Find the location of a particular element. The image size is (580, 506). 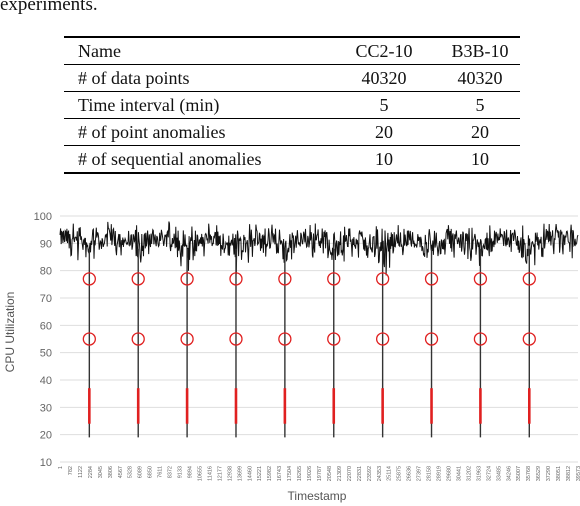

cc2-10-value: 20 is located at coordinates (384, 132).